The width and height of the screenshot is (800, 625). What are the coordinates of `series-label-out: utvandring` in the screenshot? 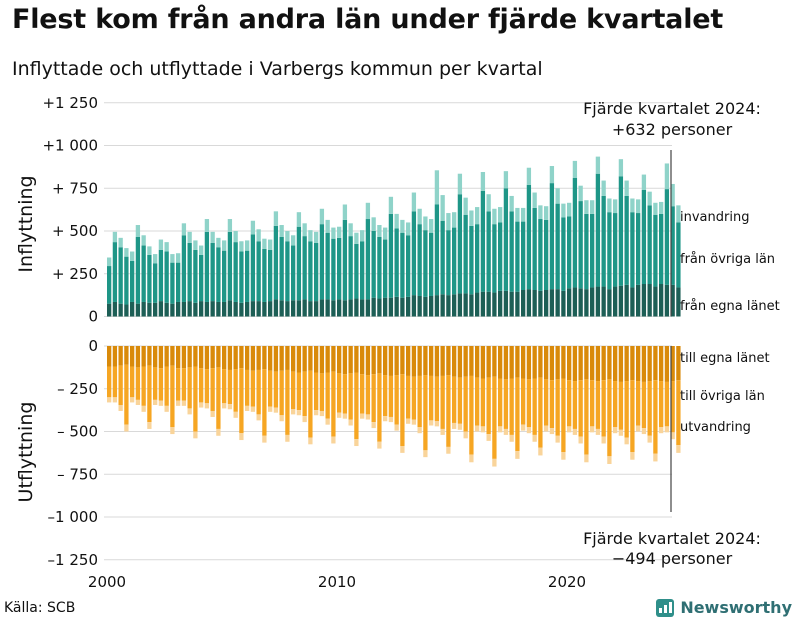 It's located at (715, 427).